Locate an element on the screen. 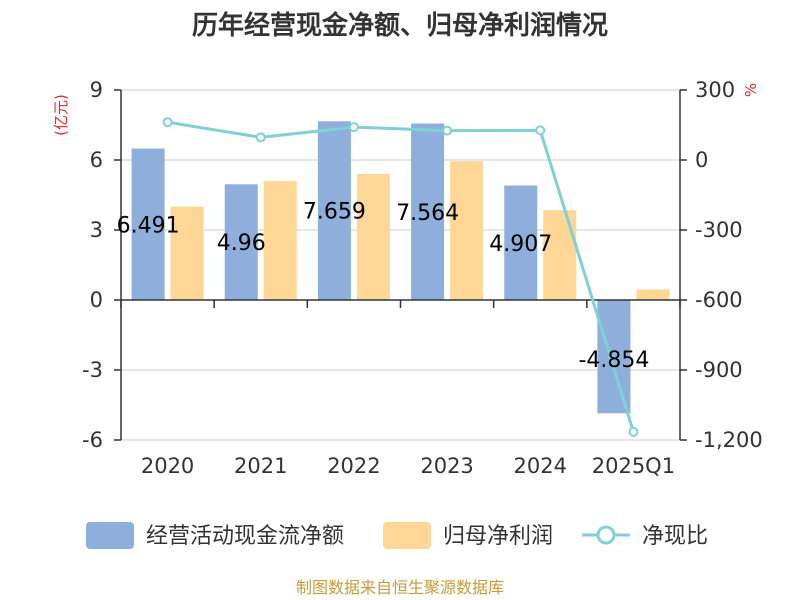 Image resolution: width=800 pixels, height=600 pixels. x-axis-tick-label: 2025Q1 is located at coordinates (633, 466).